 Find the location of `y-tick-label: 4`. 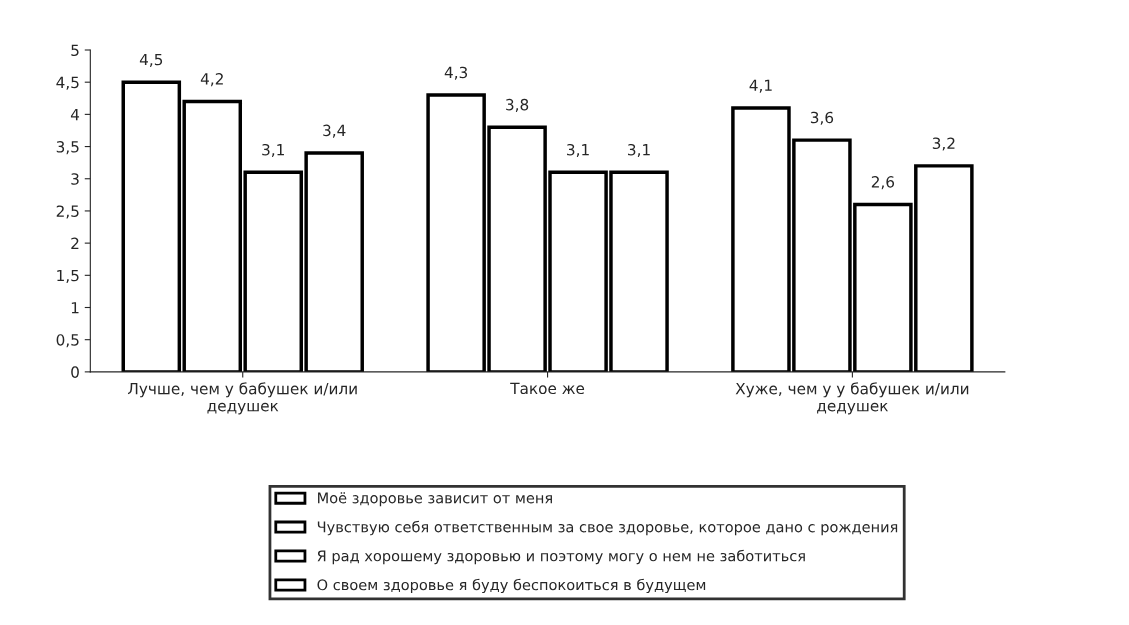

y-tick-label: 4 is located at coordinates (75, 115).